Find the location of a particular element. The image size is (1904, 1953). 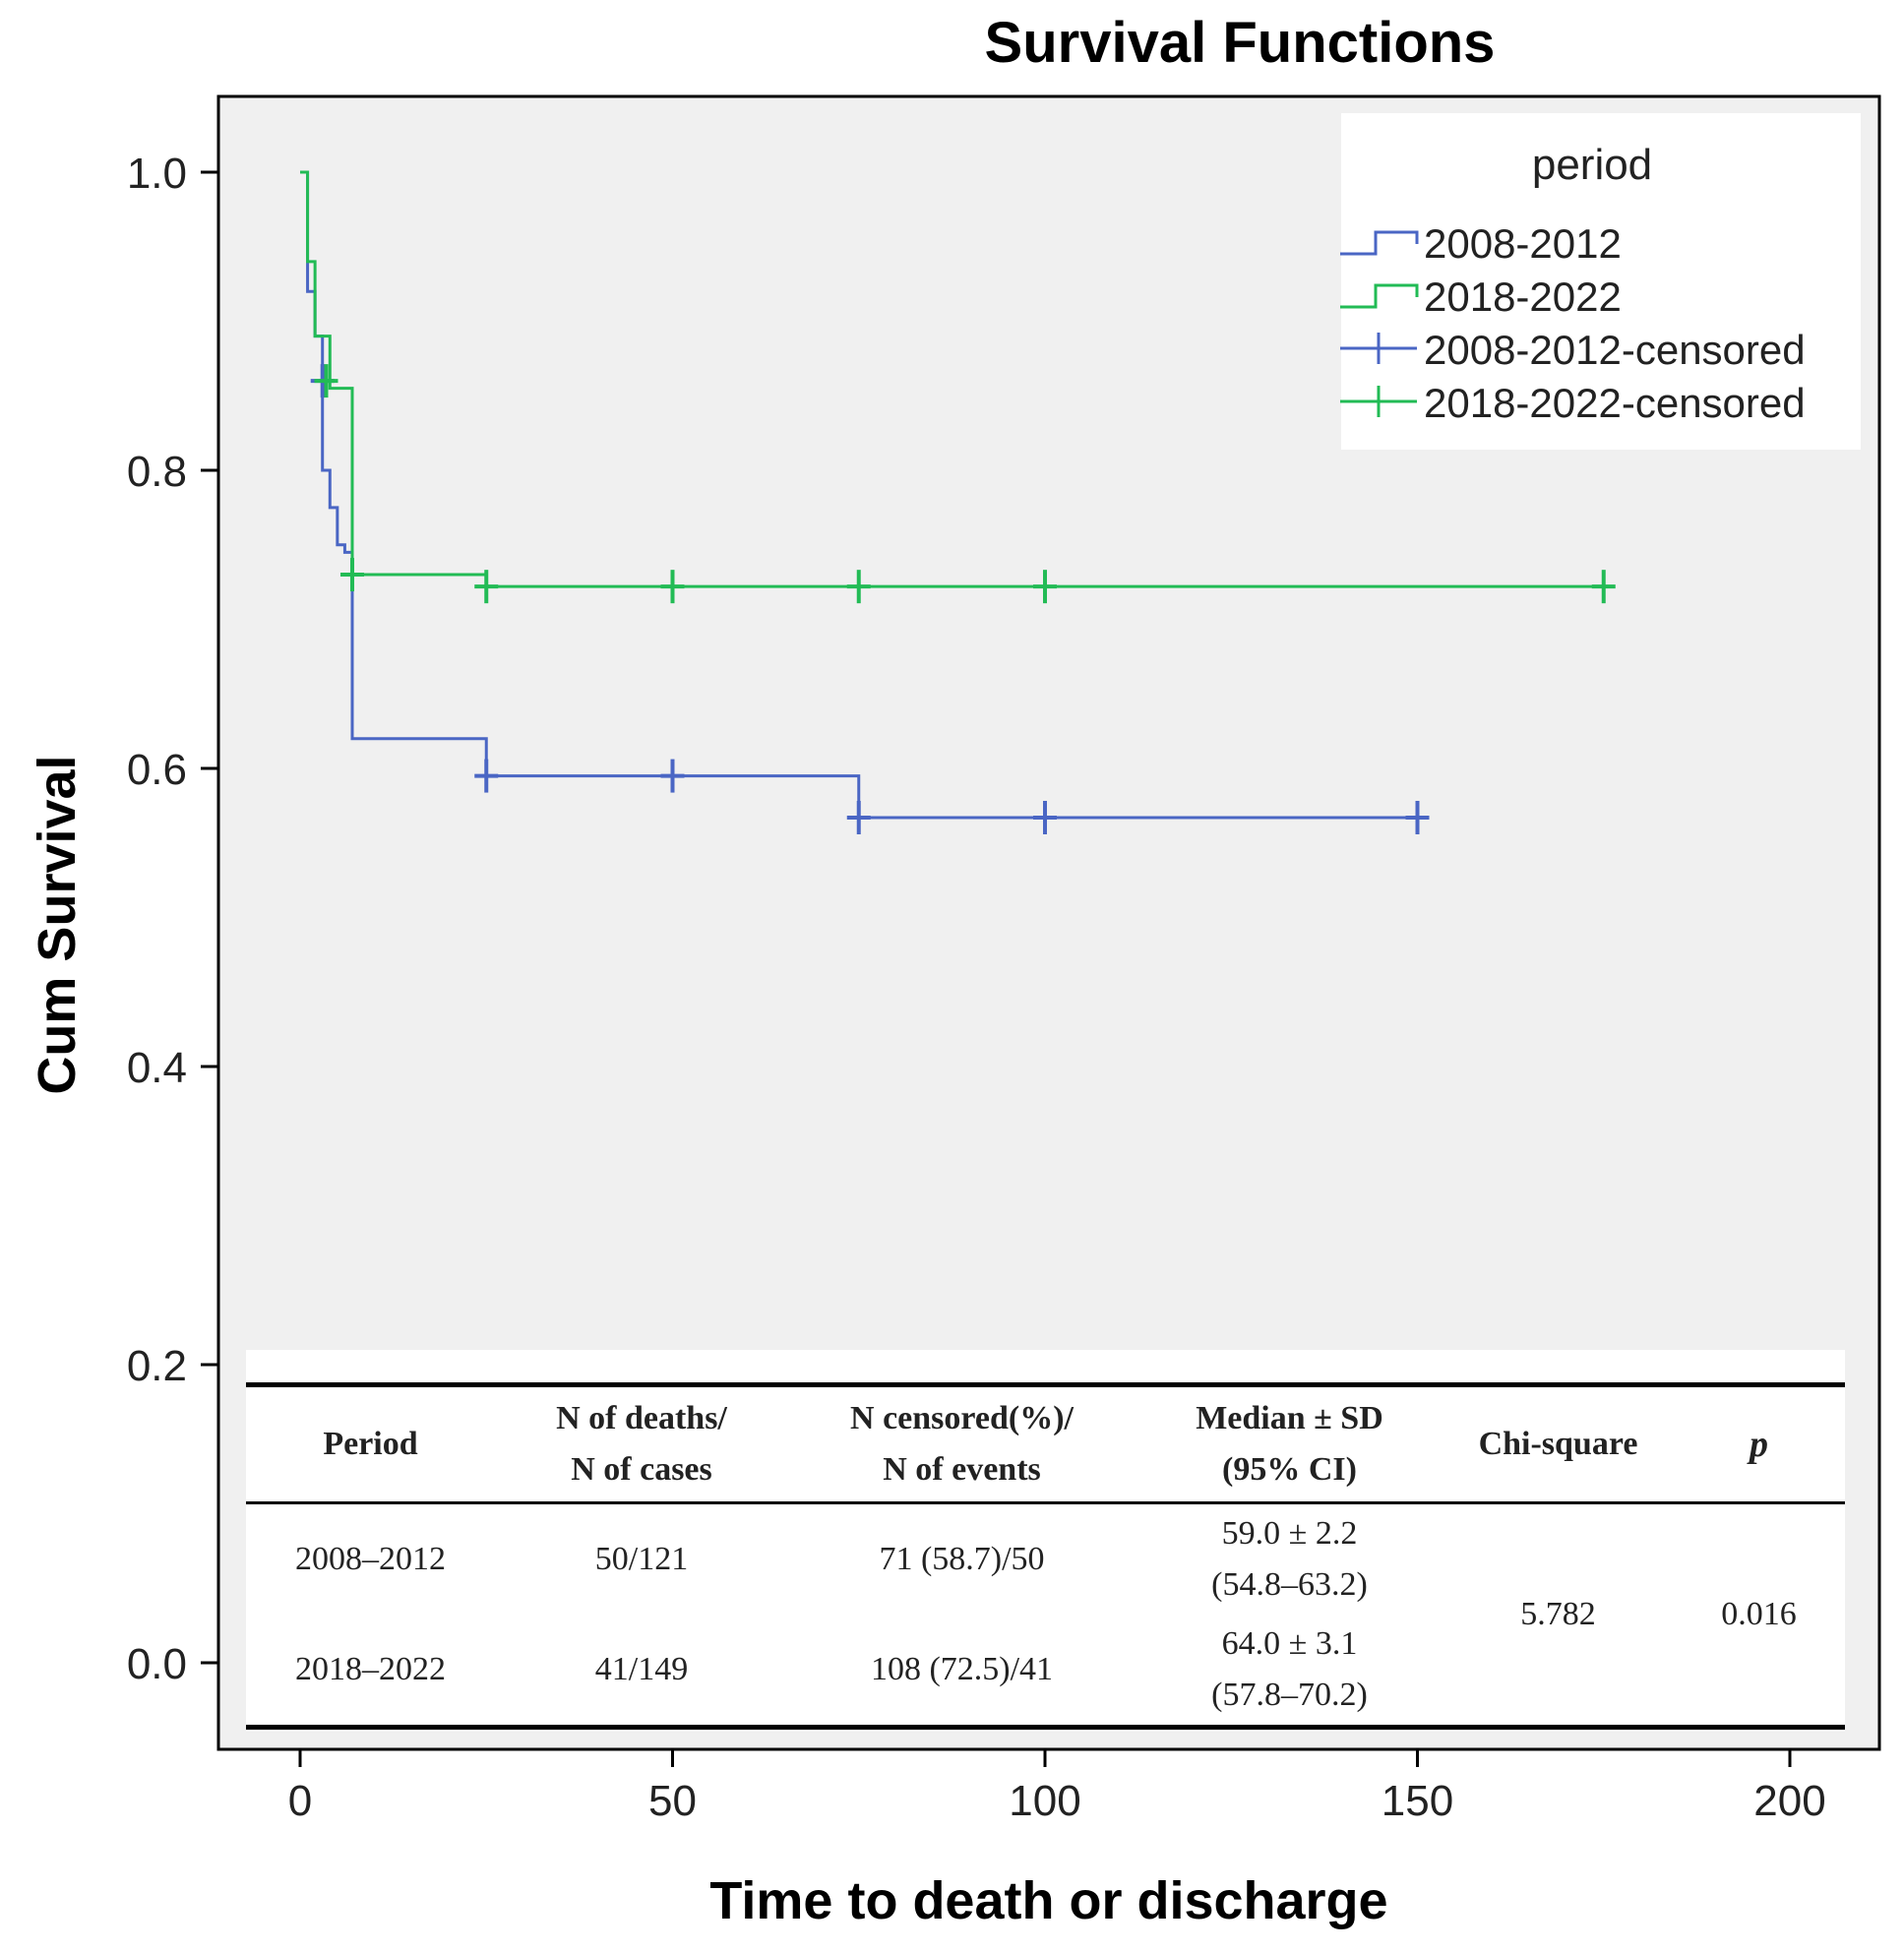

header-censored: N censored(%)/ N of events is located at coordinates (962, 1444).